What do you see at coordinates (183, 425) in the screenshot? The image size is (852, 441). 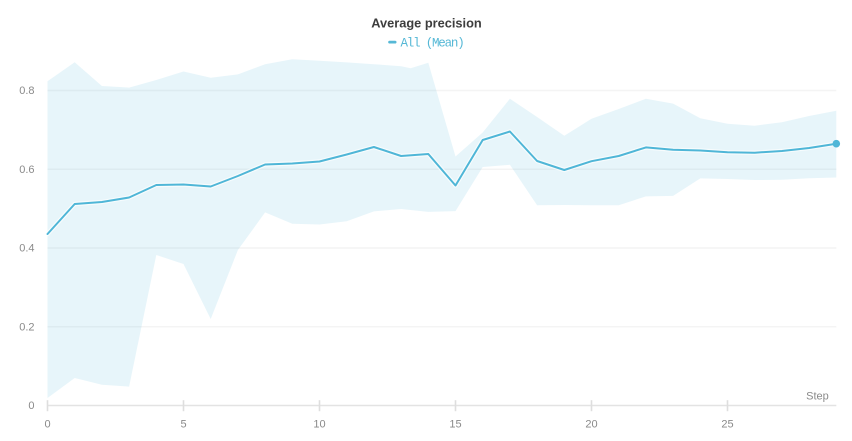 I see `svg-text: 5` at bounding box center [183, 425].